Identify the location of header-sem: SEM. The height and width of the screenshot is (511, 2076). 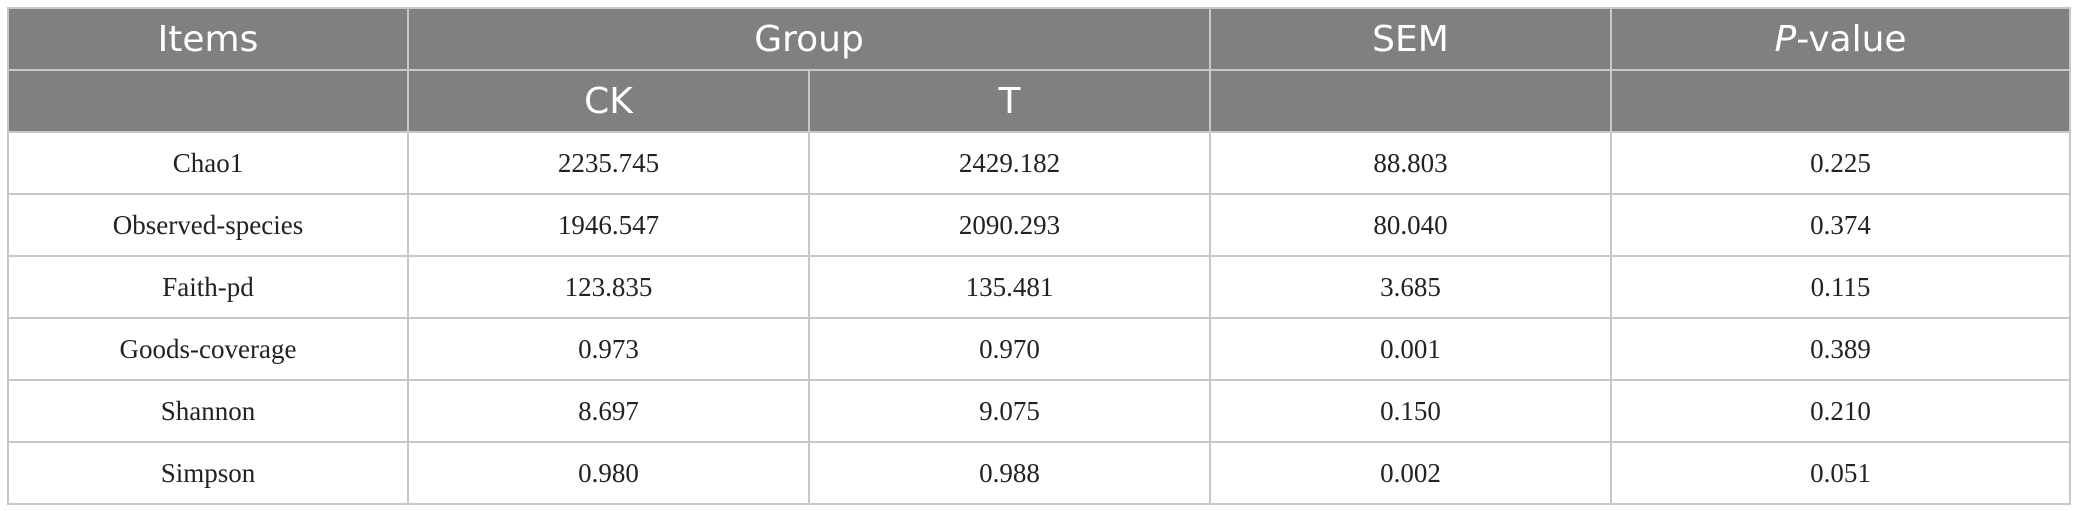
(1411, 39).